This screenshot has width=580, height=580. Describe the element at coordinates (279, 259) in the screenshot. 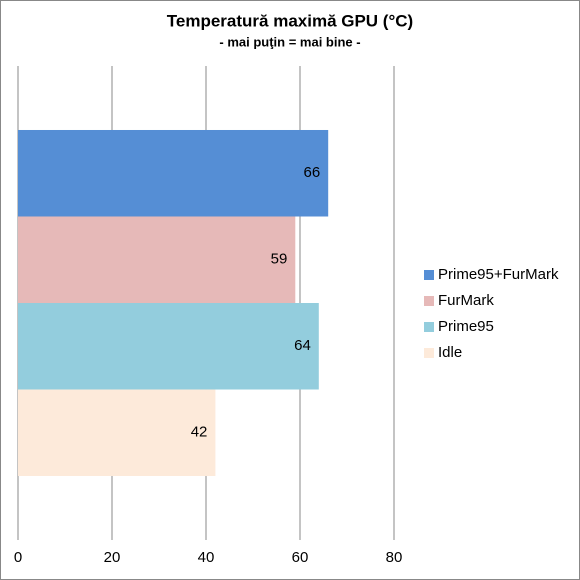

I see `value-label: 59` at that location.